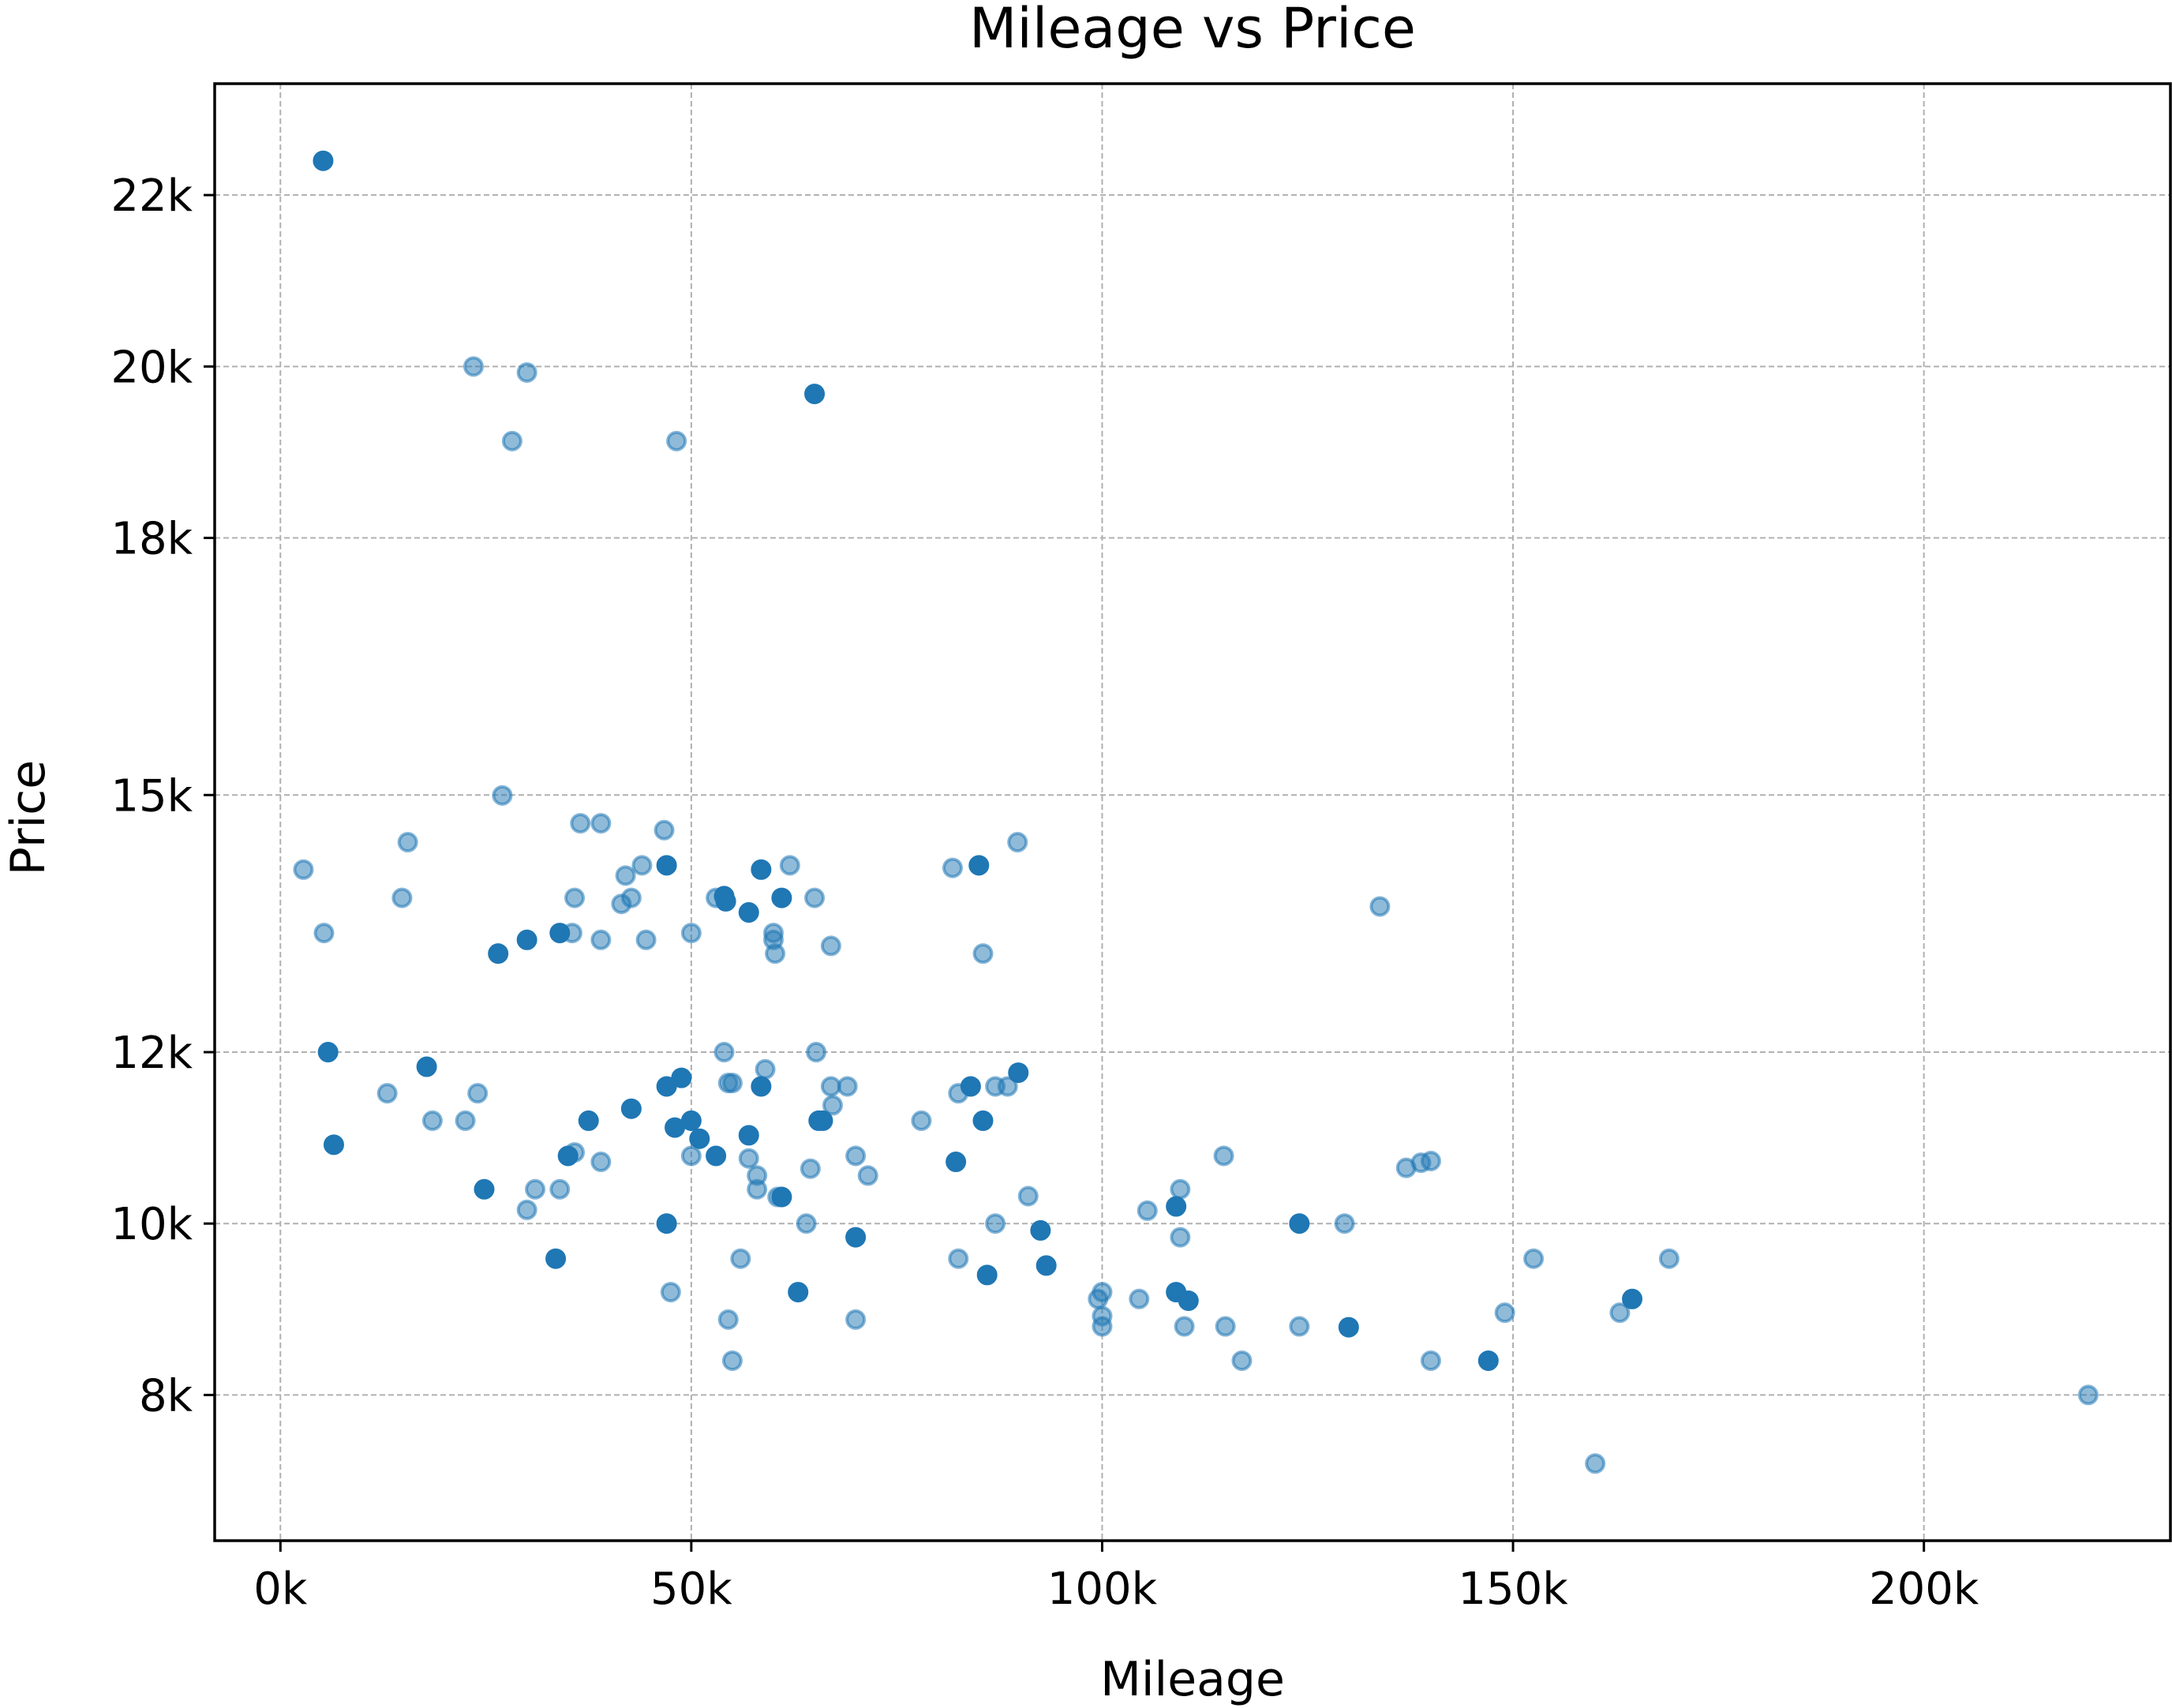 This screenshot has width=2172, height=1708. I want to click on x-axis-label: Mileage, so click(1192, 1680).